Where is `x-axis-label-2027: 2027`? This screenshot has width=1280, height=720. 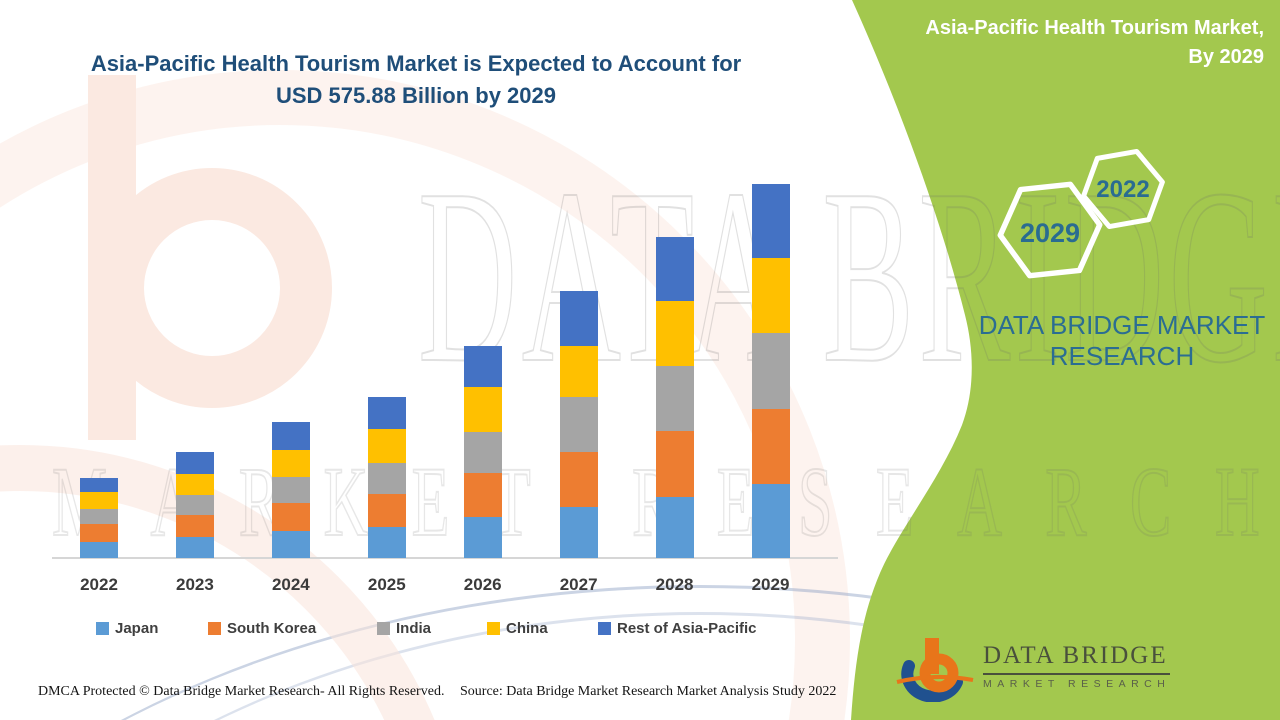 x-axis-label-2027: 2027 is located at coordinates (578, 584).